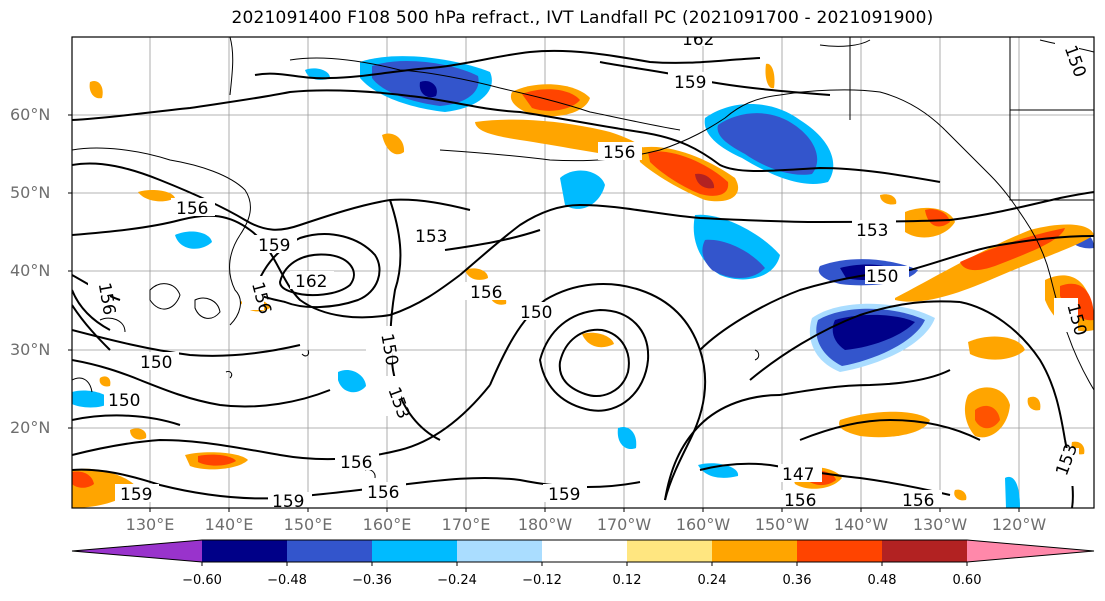 Image resolution: width=1105 pixels, height=601 pixels. Describe the element at coordinates (940, 524) in the screenshot. I see `lon-label: 130°W` at that location.